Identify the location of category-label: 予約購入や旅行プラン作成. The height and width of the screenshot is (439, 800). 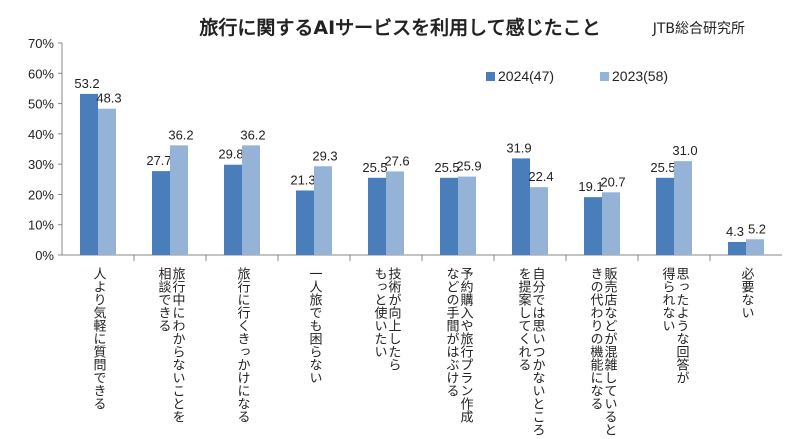
(466, 345).